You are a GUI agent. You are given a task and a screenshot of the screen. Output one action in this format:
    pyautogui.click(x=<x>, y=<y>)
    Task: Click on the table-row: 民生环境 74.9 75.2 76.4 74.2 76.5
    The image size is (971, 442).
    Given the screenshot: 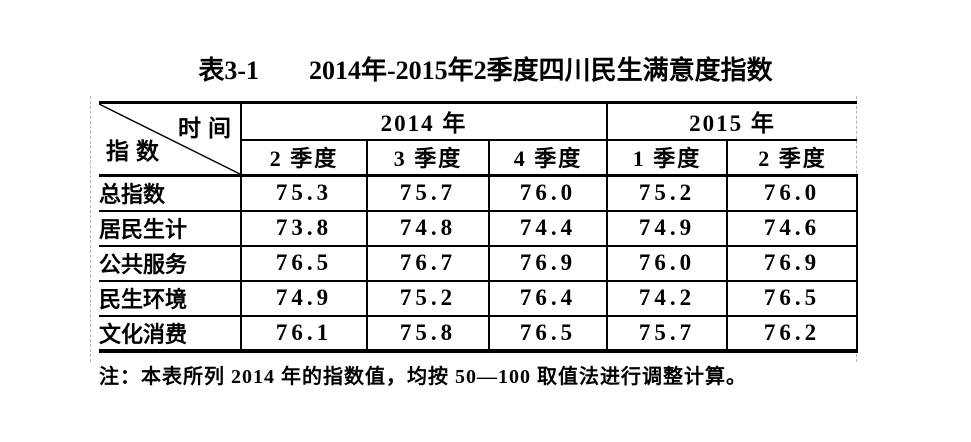 What is the action you would take?
    pyautogui.click(x=479, y=298)
    